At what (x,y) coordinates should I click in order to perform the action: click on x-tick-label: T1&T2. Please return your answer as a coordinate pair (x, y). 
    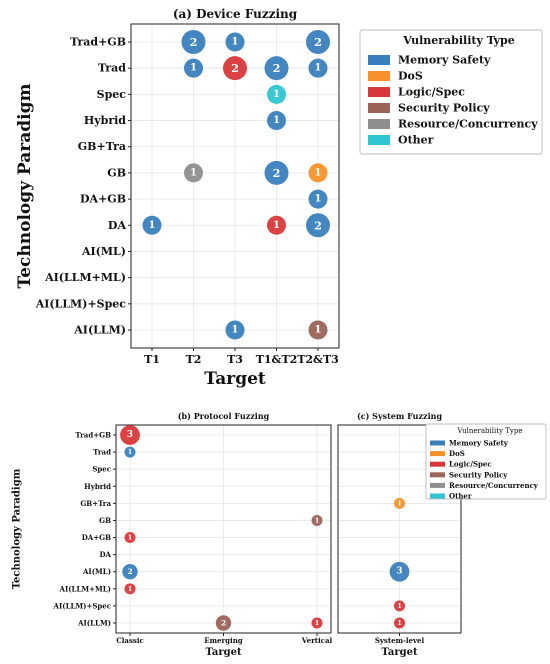
    Looking at the image, I should click on (277, 359).